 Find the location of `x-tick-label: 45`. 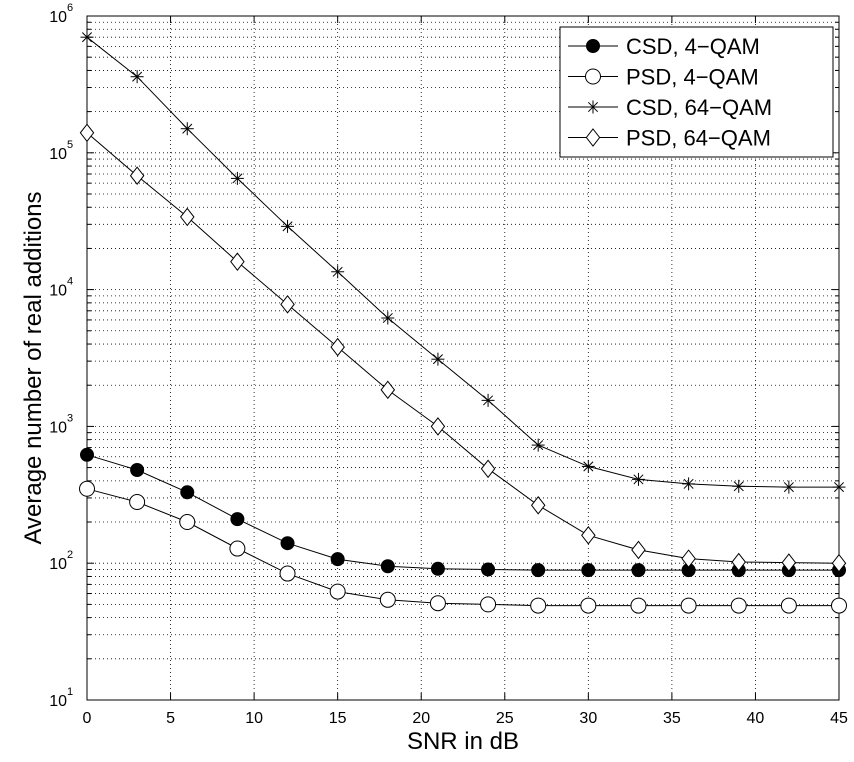

x-tick-label: 45 is located at coordinates (839, 718).